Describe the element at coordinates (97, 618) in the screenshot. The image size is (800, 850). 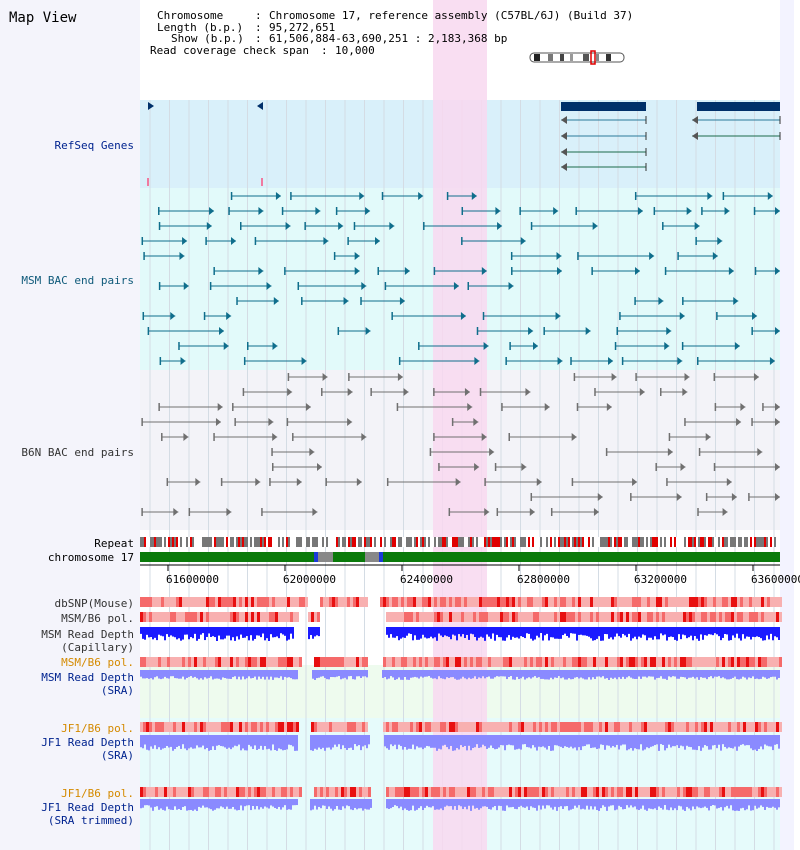
I see `track-label-msm-b6-pol-1: MSM/B6 pol.` at that location.